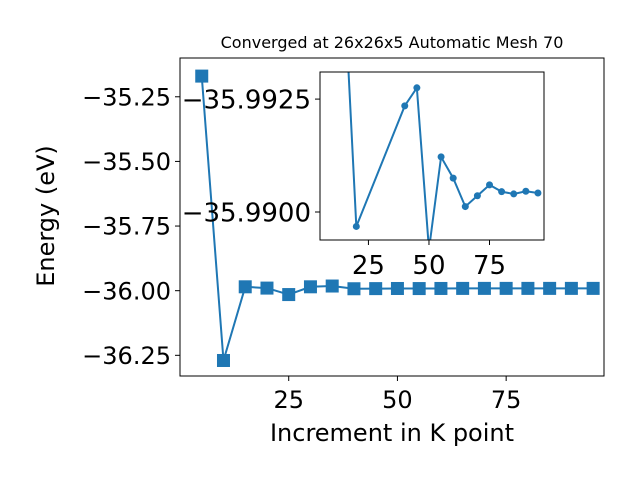 This screenshot has width=640, height=480. I want to click on y-tick-label: −35.25, so click(126, 97).